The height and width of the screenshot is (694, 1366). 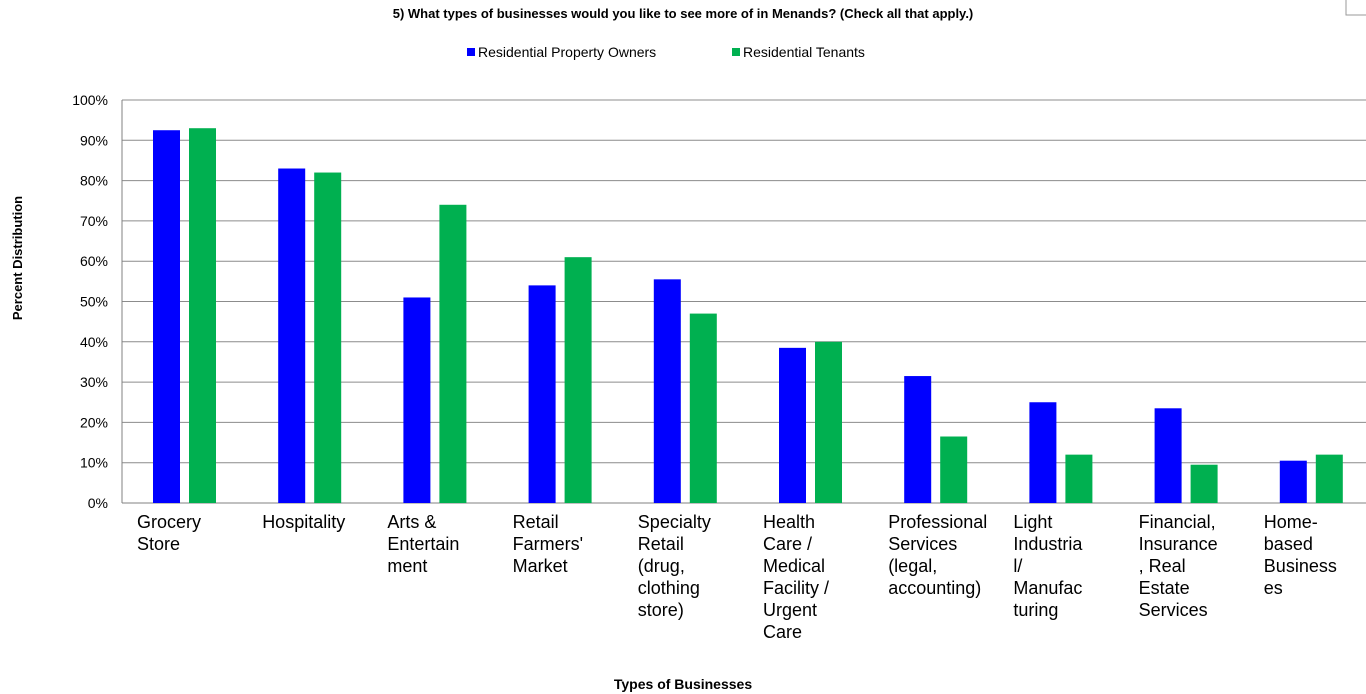 I want to click on category-label: Home-based Business es, so click(x=1300, y=555).